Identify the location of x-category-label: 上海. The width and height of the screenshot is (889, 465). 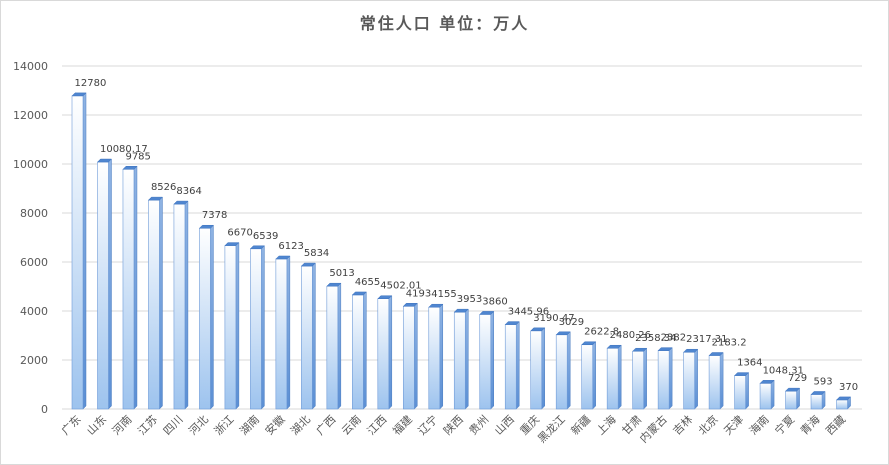
(605, 424).